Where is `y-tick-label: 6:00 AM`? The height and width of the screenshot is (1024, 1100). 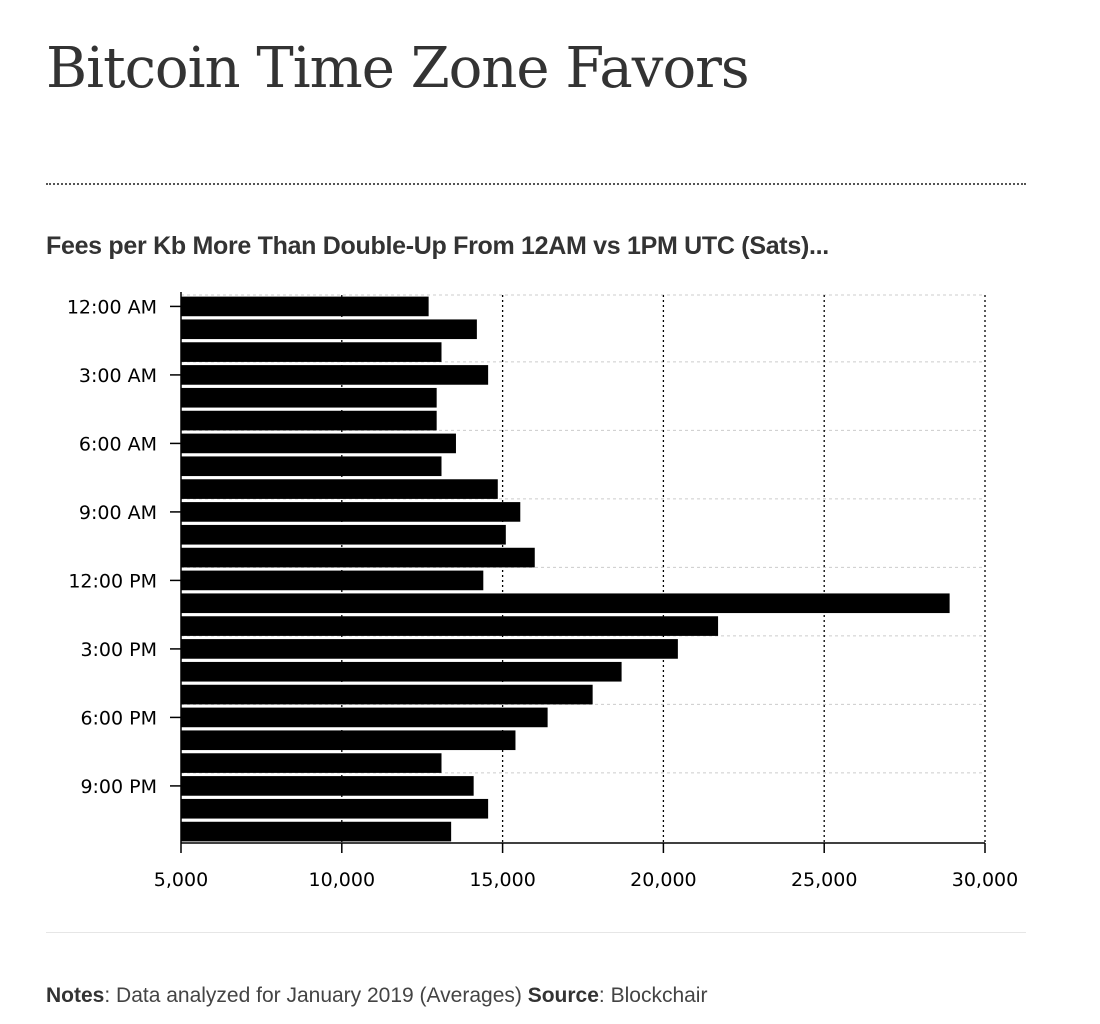
y-tick-label: 6:00 AM is located at coordinates (118, 444).